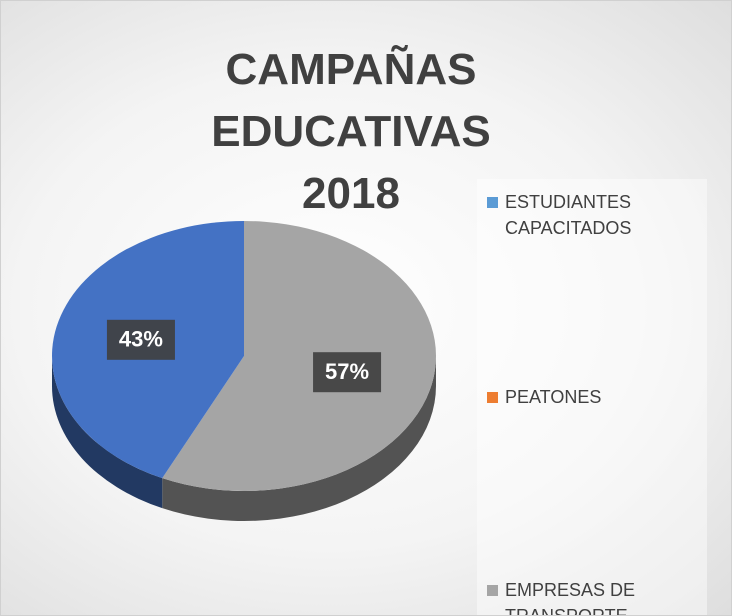 Image resolution: width=732 pixels, height=616 pixels. I want to click on data-label: 43%, so click(141, 339).